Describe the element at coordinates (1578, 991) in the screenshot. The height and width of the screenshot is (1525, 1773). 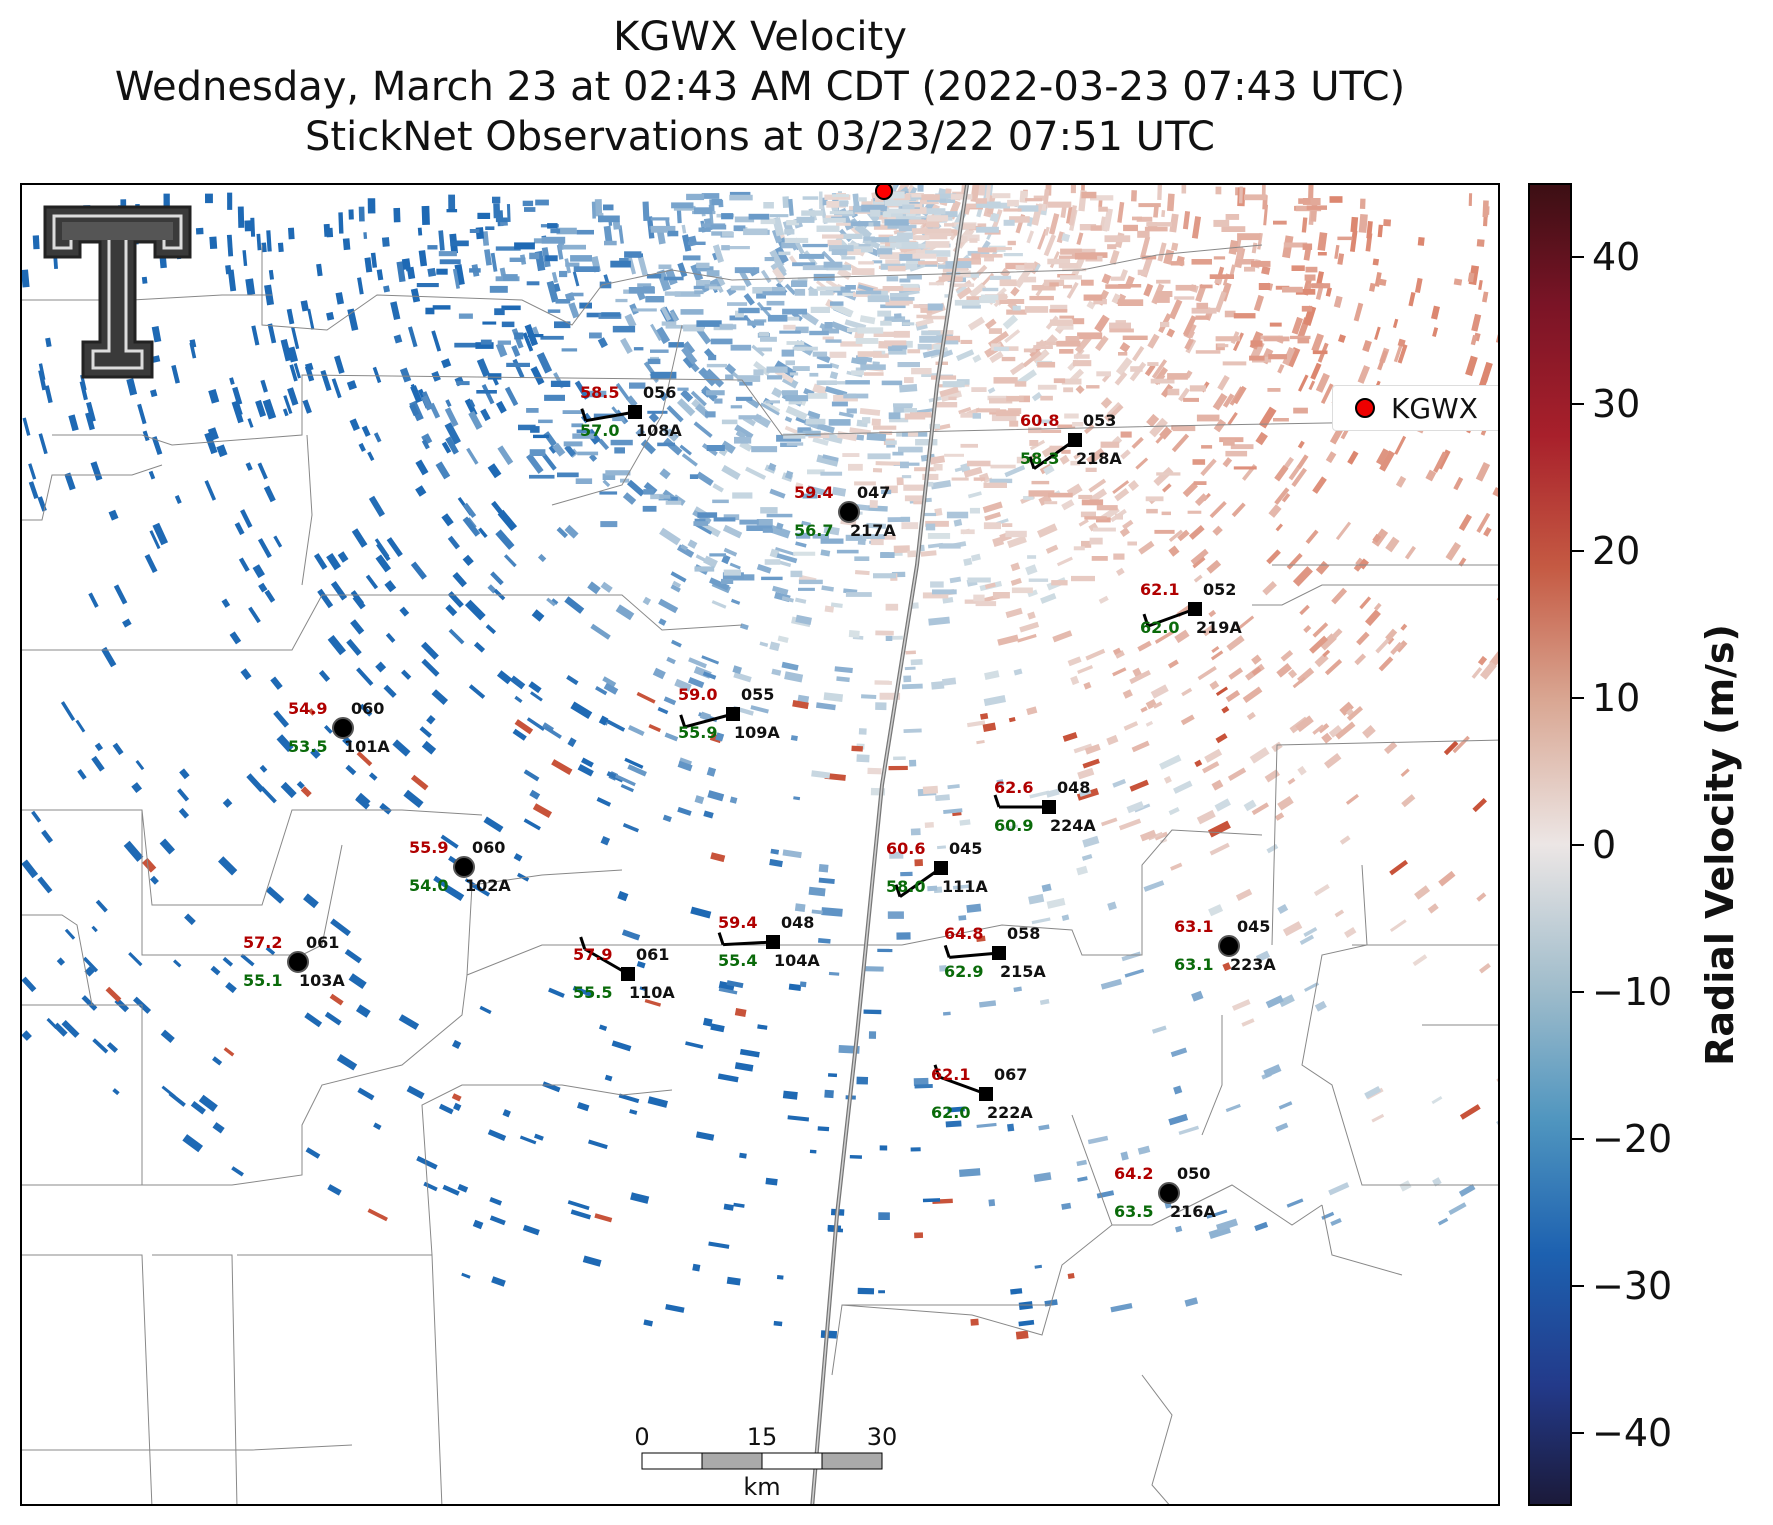
I see `colorbar-tick` at that location.